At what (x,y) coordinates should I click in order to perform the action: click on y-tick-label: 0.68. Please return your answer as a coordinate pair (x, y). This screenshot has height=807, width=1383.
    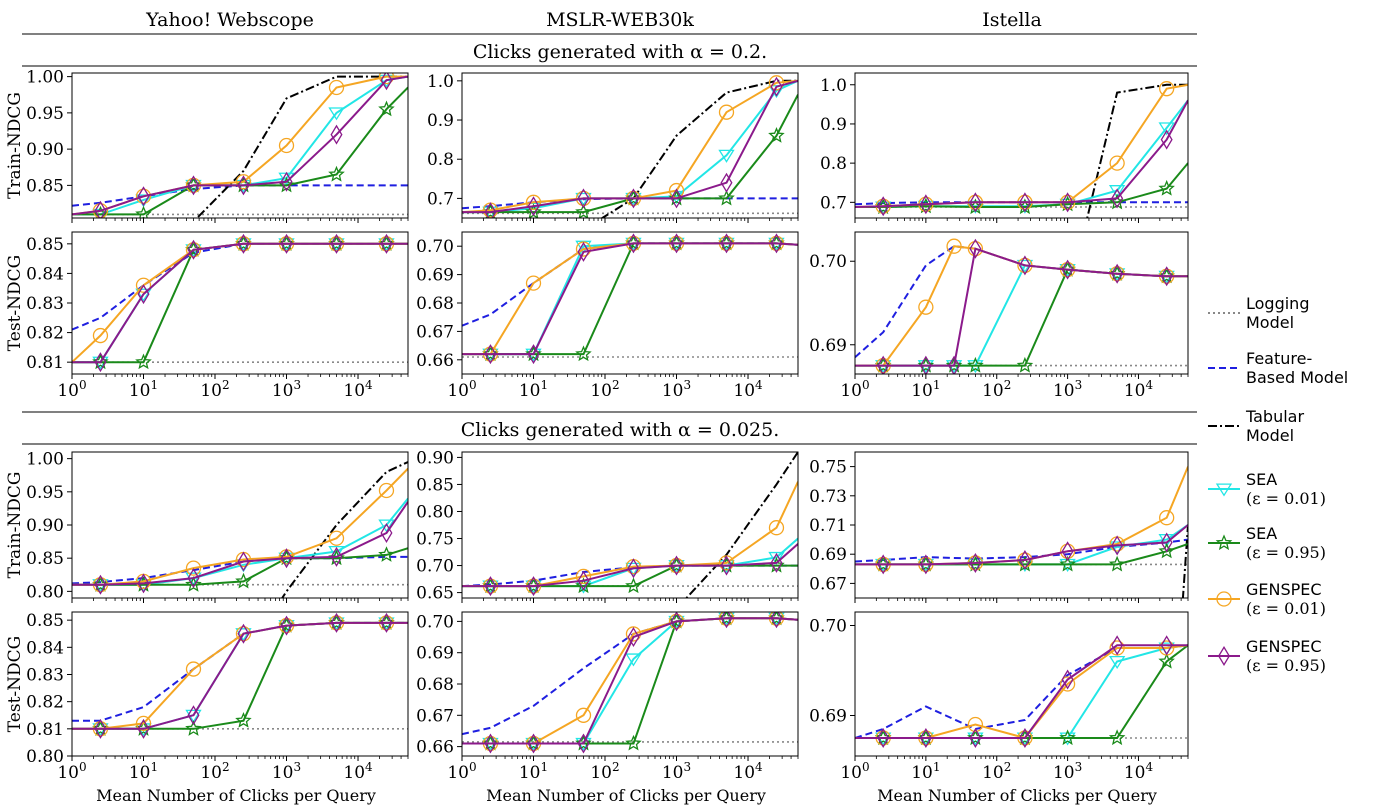
    Looking at the image, I should click on (435, 685).